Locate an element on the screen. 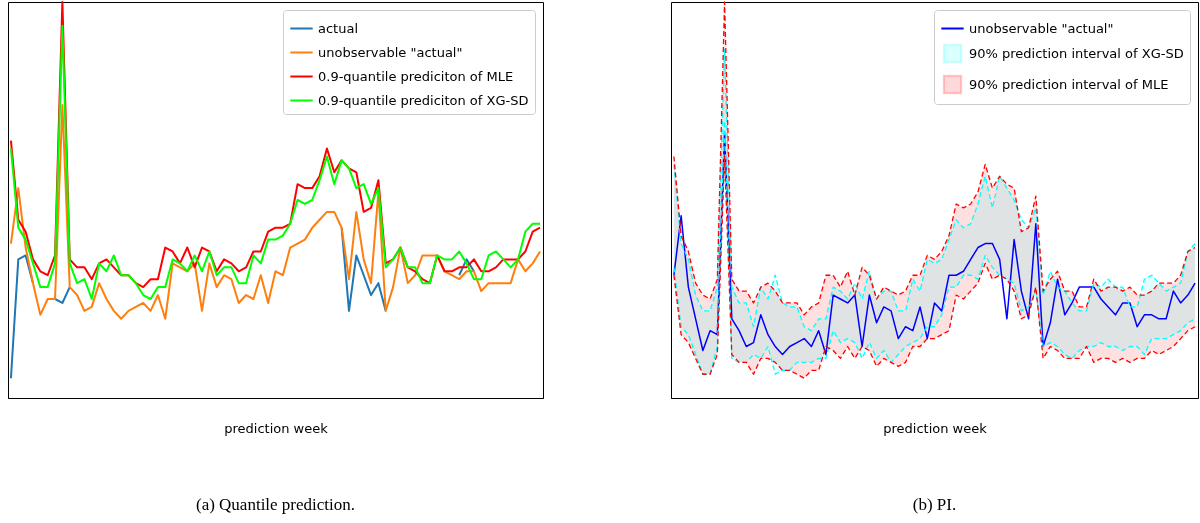 This screenshot has height=523, width=1200. text: (a) Quantile prediction. is located at coordinates (275, 504).